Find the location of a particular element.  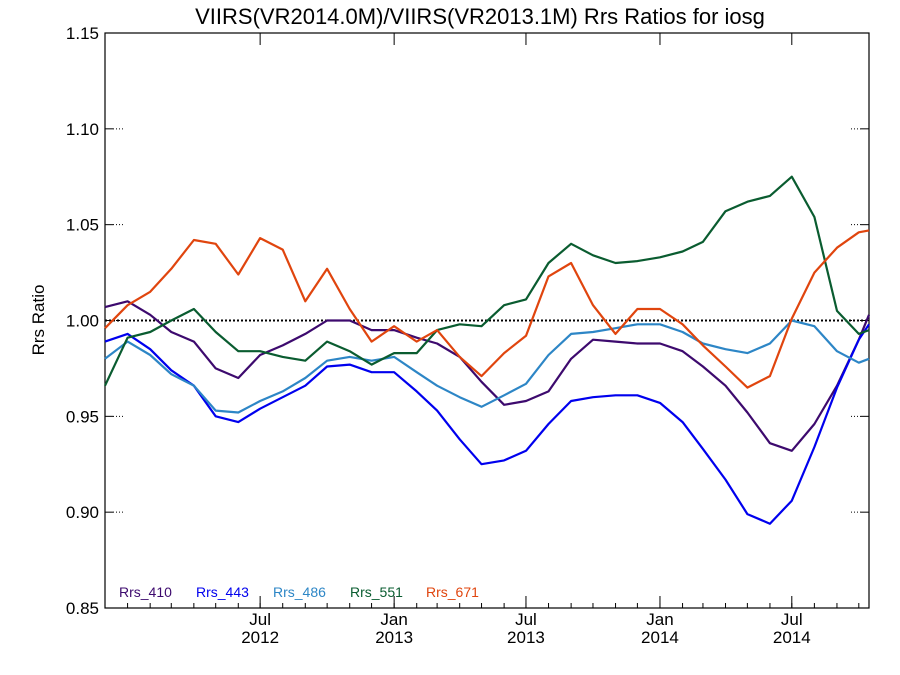

legend: Rrs_410 Rrs_443 Rrs_486 Rrs_551 Rrs_671 is located at coordinates (299, 592).